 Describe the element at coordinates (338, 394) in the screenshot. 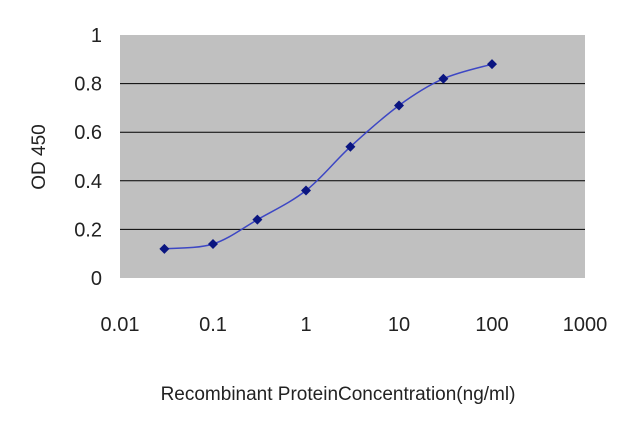

I see `x-axis-title: Recombinant ProteinConcentration(ng/ml)` at that location.